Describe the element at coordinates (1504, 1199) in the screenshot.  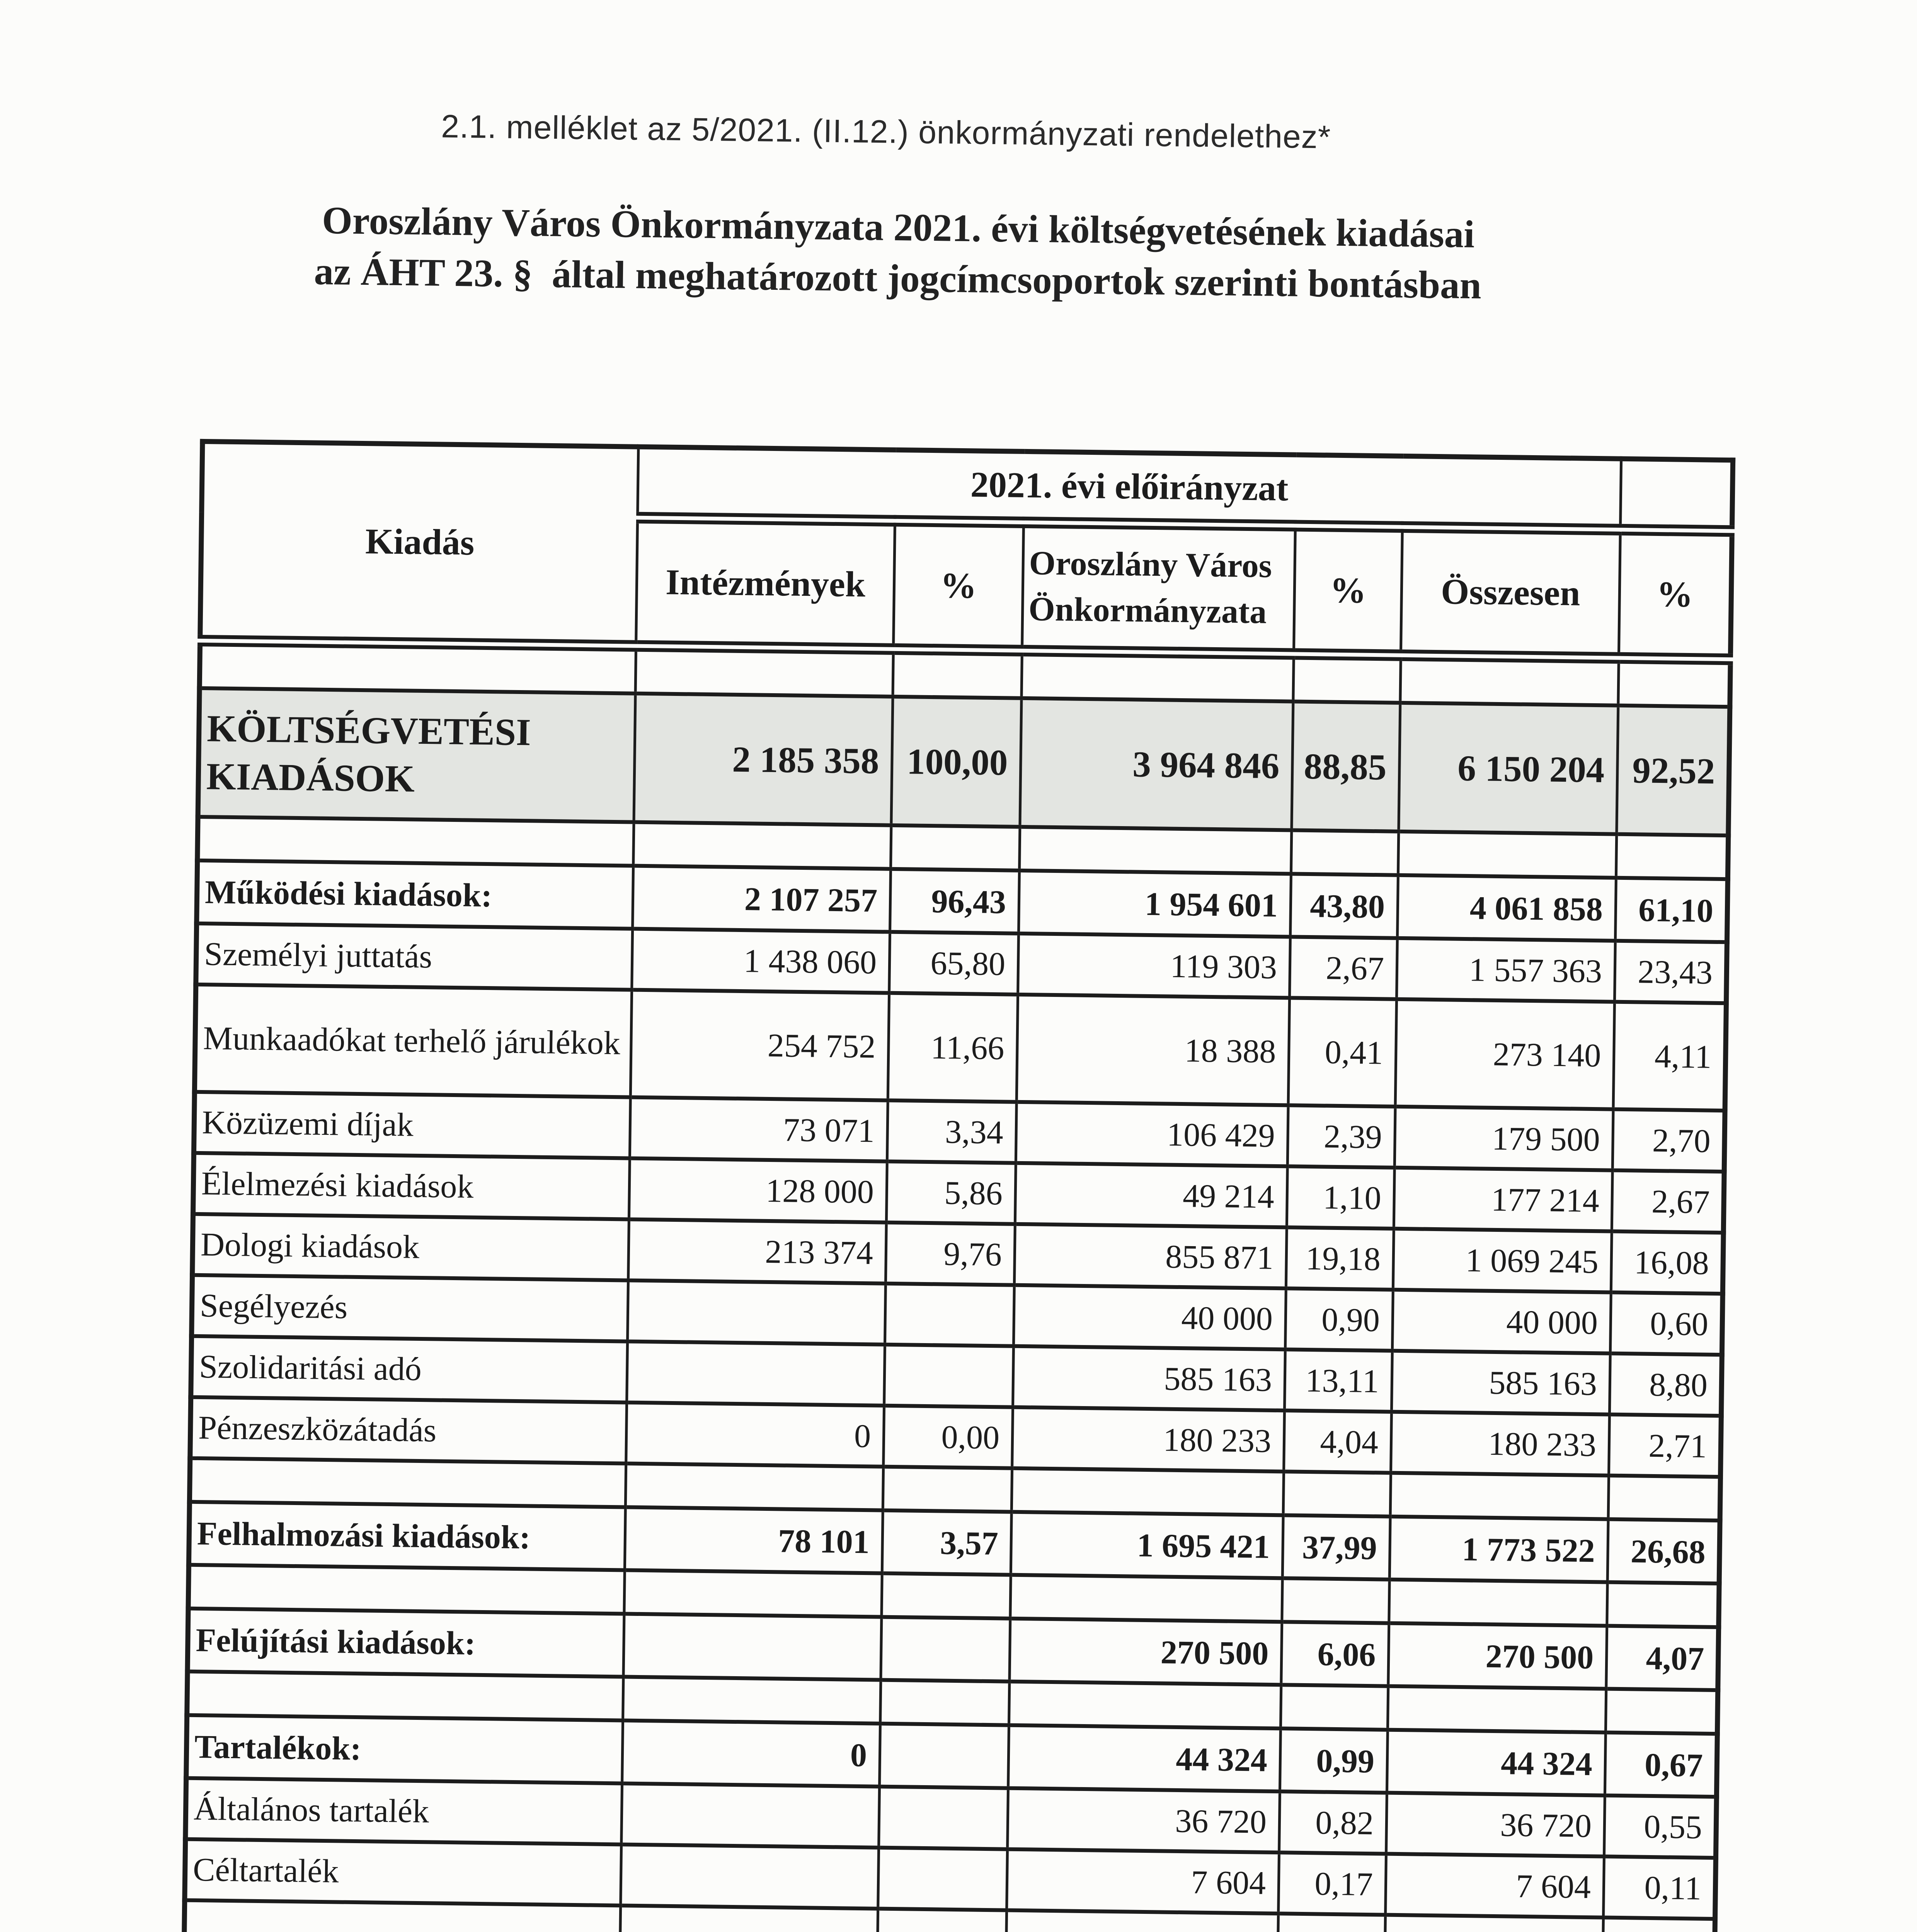
I see `row-value: 177 214` at that location.